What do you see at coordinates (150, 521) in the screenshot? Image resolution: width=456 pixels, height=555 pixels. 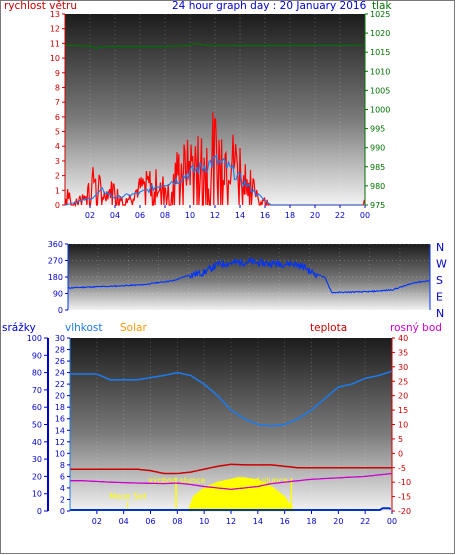 I see `temperature-x-tick-label: 06` at bounding box center [150, 521].